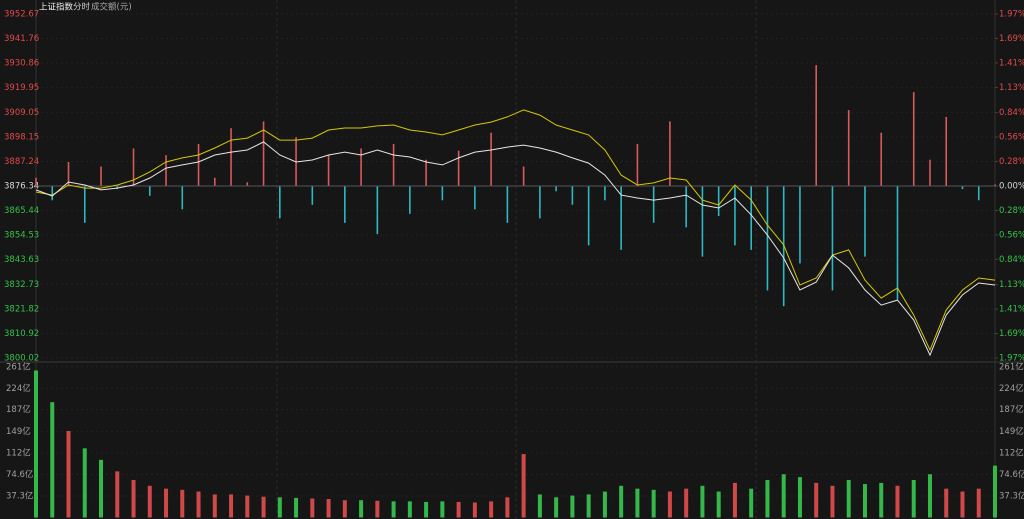 The height and width of the screenshot is (519, 1024). What do you see at coordinates (82, 7) in the screenshot?
I see `tab: 分时` at bounding box center [82, 7].